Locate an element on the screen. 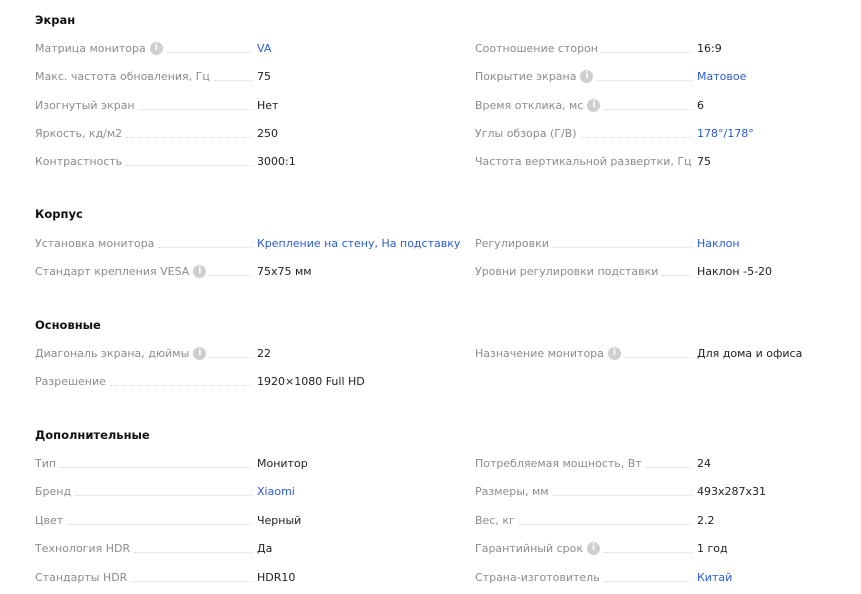  spec-value: HDR10 is located at coordinates (276, 577).